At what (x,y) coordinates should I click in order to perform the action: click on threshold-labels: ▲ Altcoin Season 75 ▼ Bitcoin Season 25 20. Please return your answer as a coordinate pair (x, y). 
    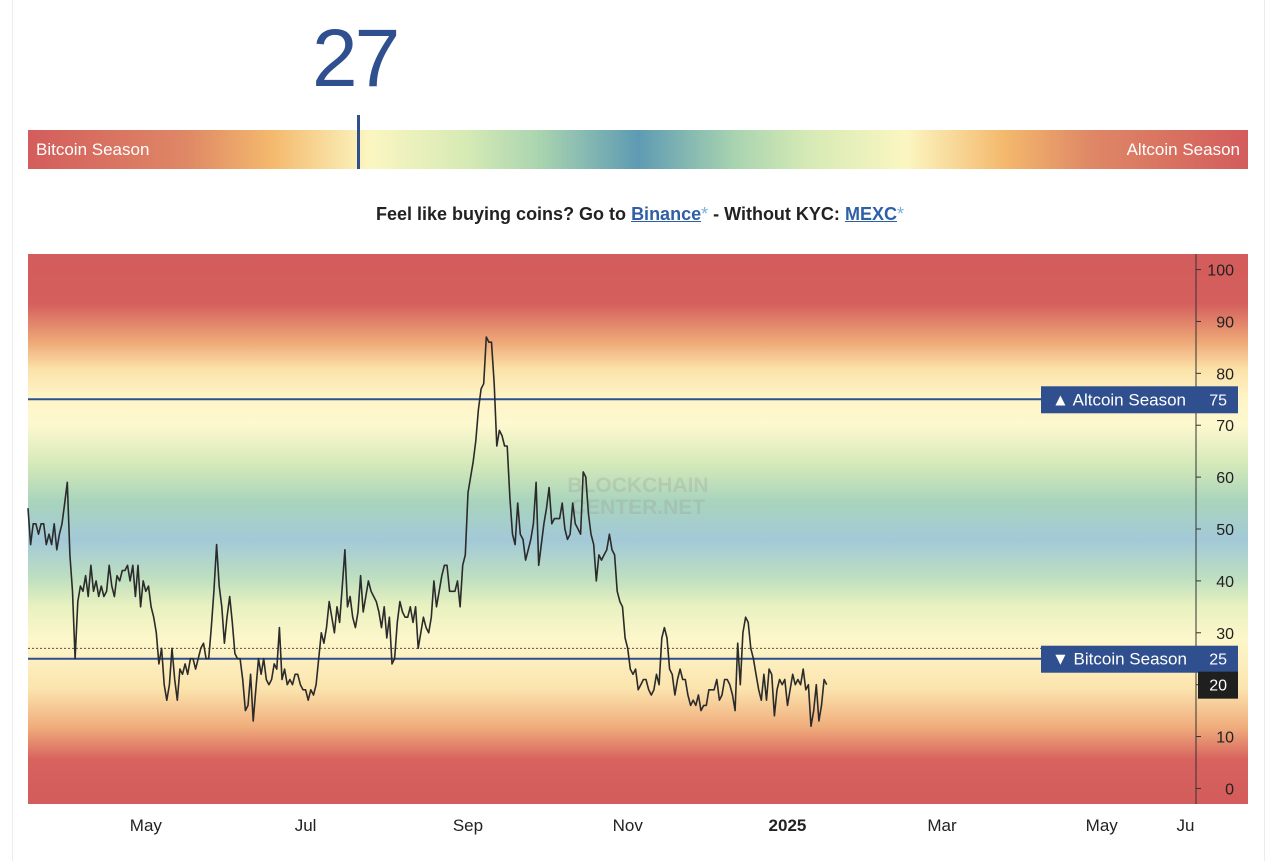
    Looking at the image, I should click on (1139, 542).